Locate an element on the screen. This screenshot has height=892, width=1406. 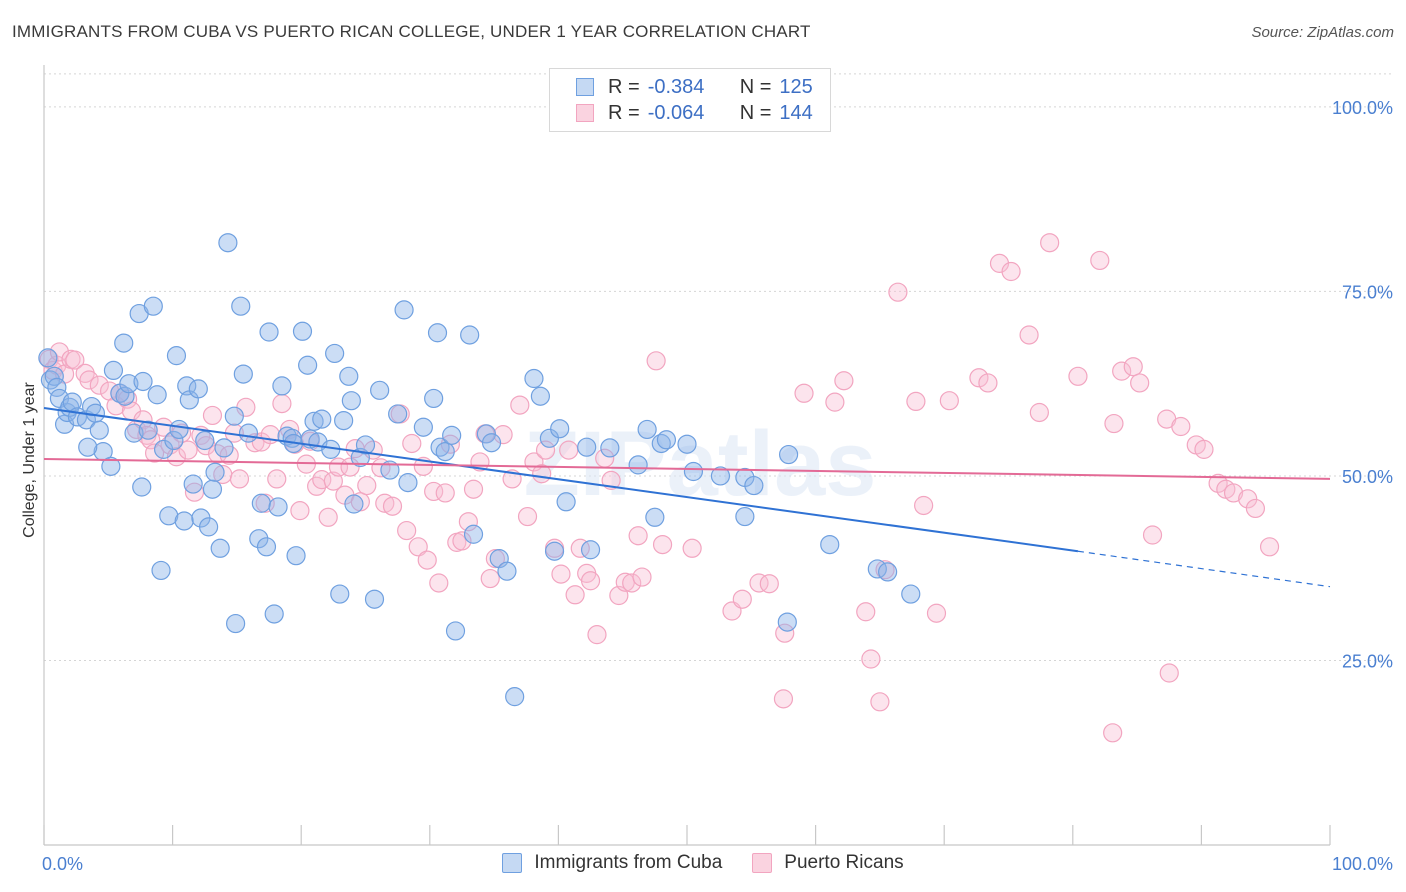
legend-n-value: 125 is located at coordinates (796, 86).